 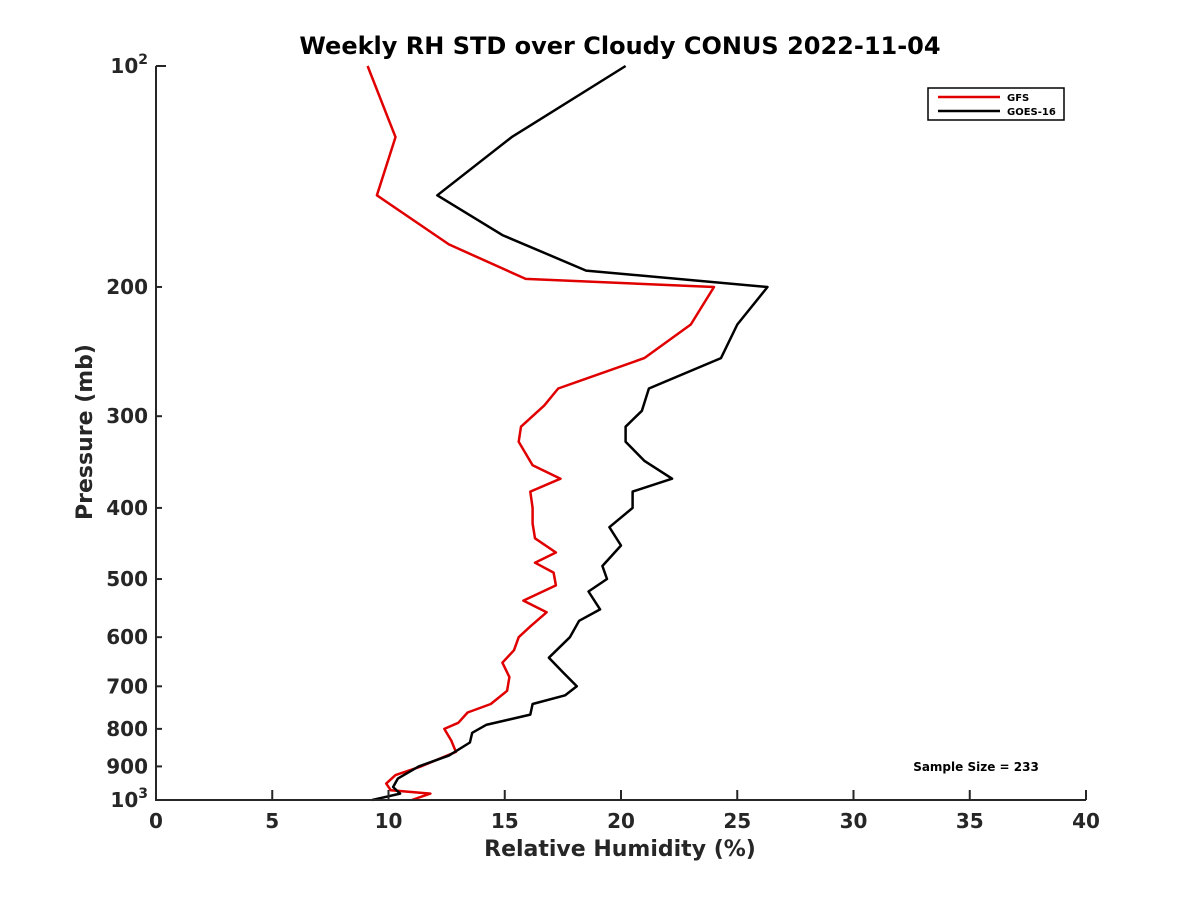 I want to click on x-tick-label: 15, so click(x=505, y=821).